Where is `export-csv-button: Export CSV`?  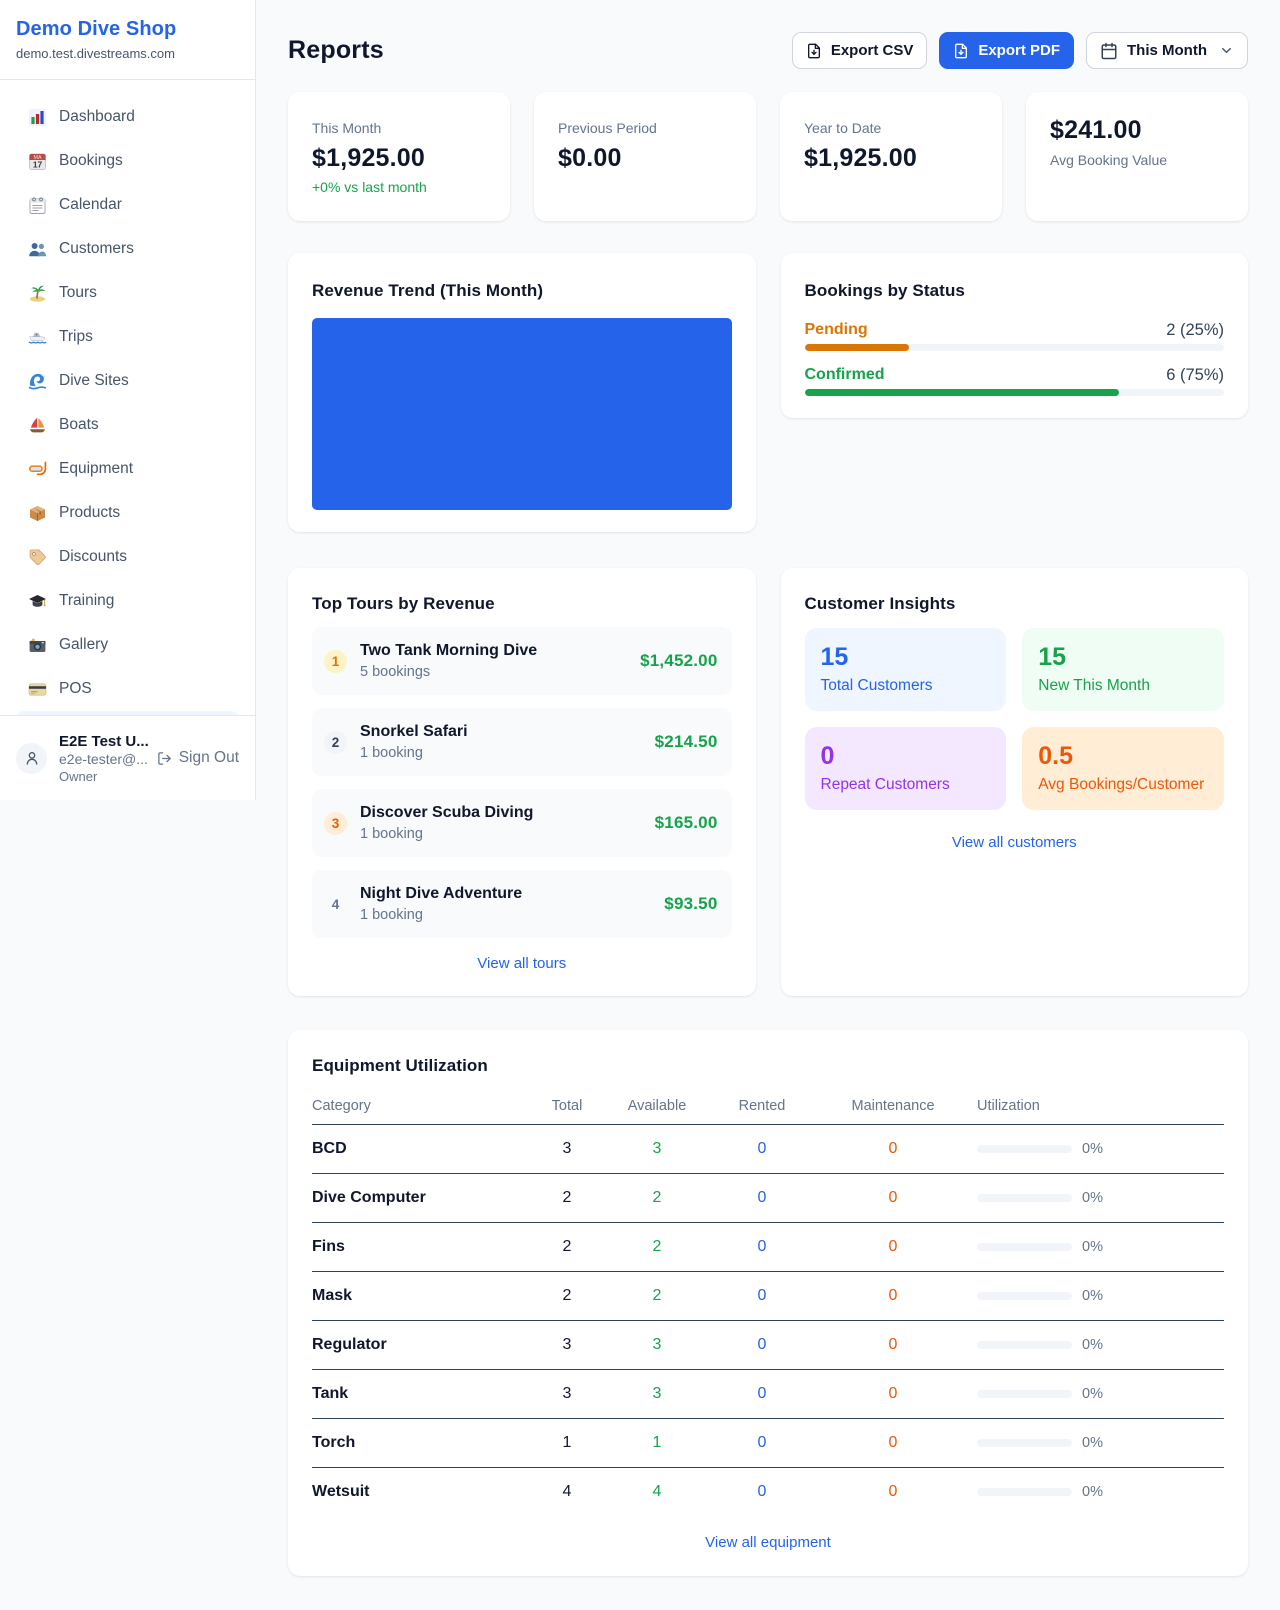
export-csv-button: Export CSV is located at coordinates (859, 50).